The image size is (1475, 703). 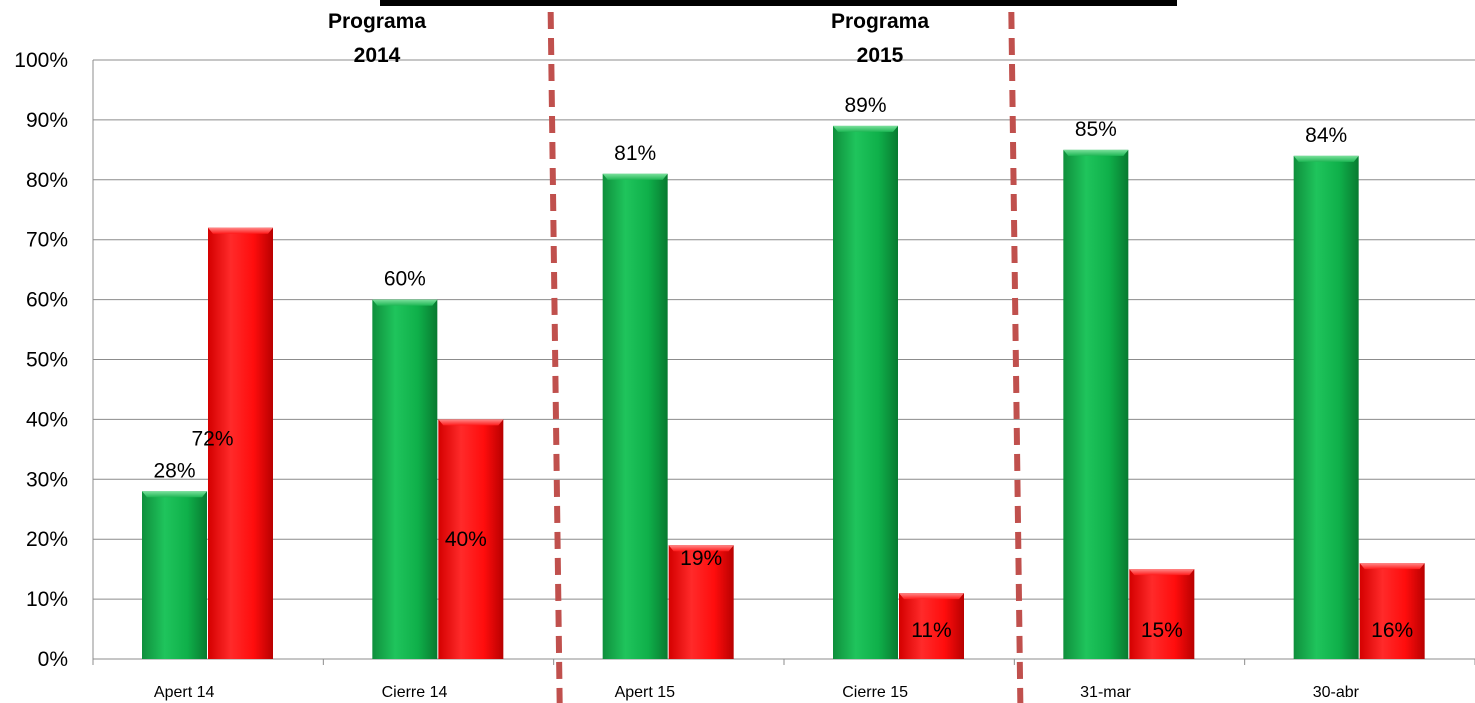 What do you see at coordinates (865, 105) in the screenshot?
I see `data-label-green: 89%` at bounding box center [865, 105].